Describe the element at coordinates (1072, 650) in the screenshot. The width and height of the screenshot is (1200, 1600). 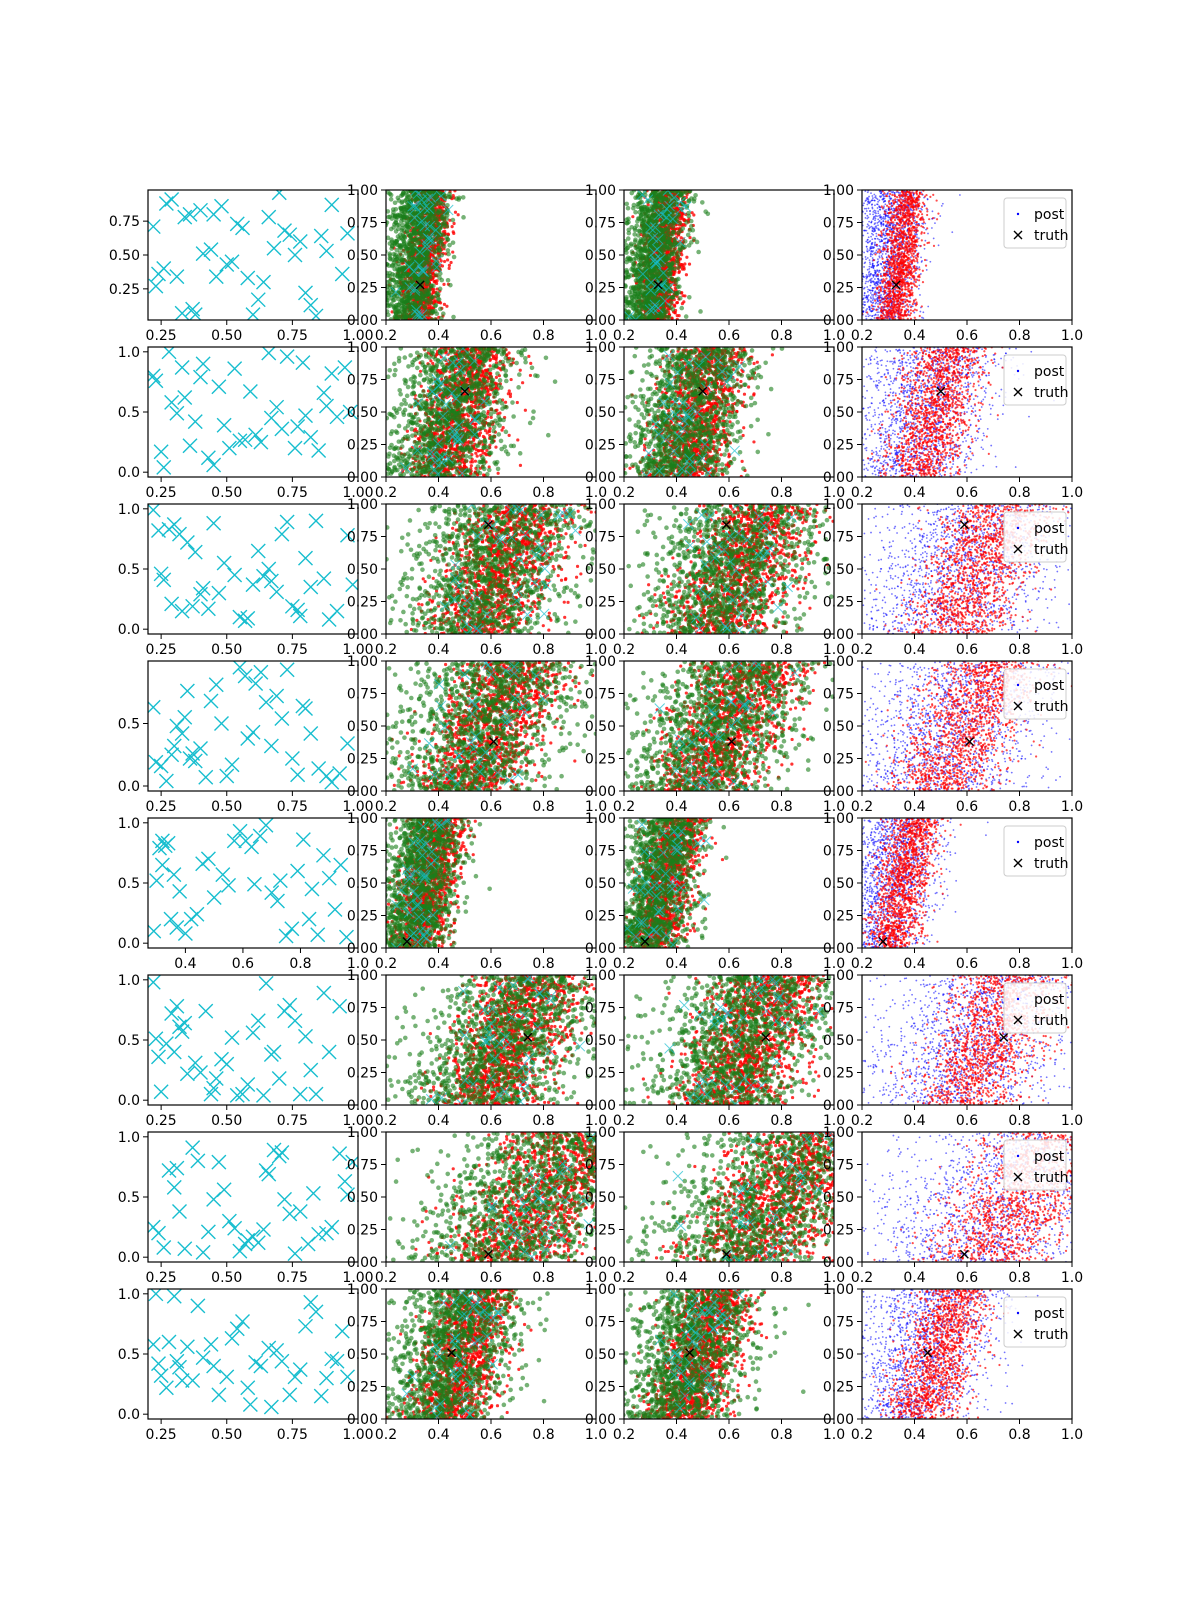
I see `x-tick-label: 1.0` at that location.